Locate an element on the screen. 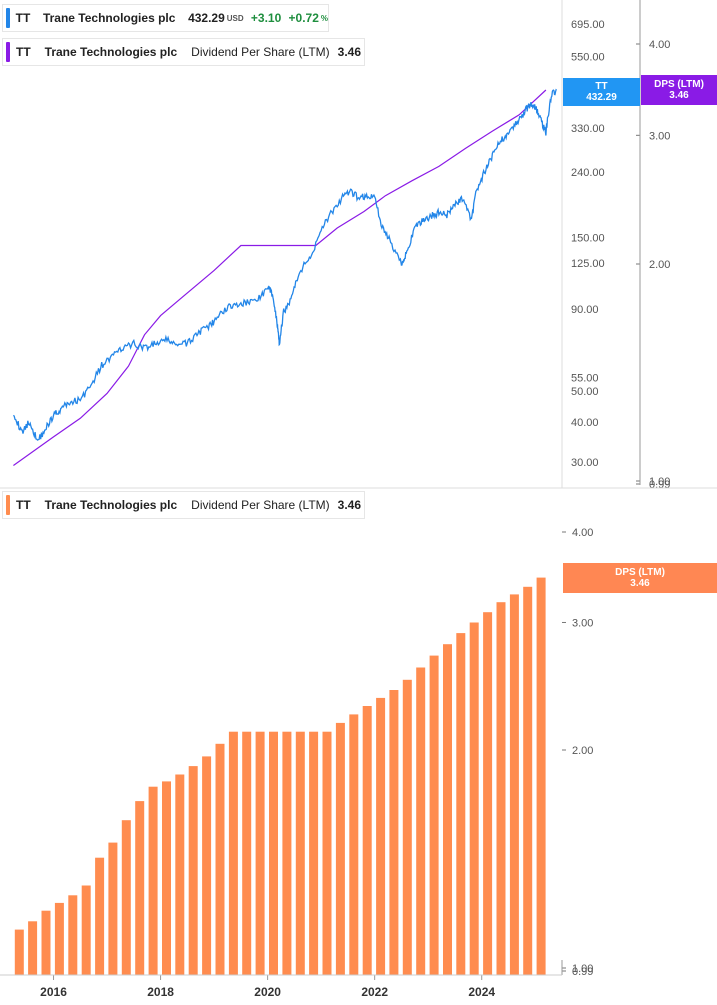 This screenshot has width=717, height=1005. price-axis-tick-3: 240.00 is located at coordinates (588, 173).